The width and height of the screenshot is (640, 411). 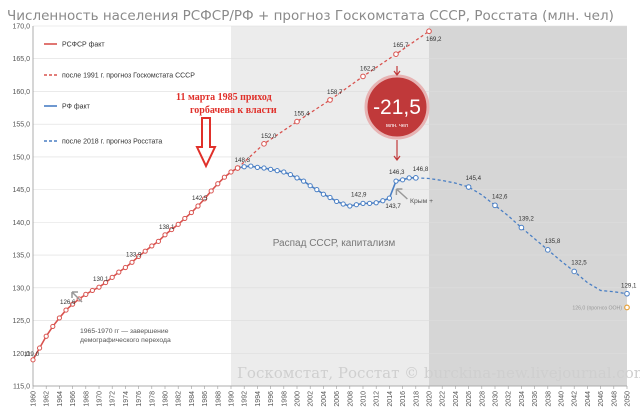 What do you see at coordinates (100, 399) in the screenshot?
I see `x-tick-label: 1970` at bounding box center [100, 399].